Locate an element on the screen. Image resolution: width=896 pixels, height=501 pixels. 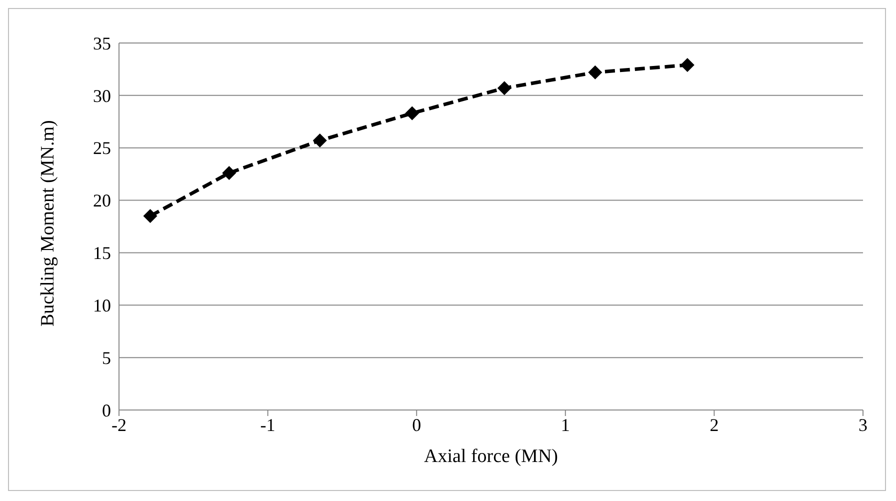
x-tick-label: 1 is located at coordinates (565, 424).